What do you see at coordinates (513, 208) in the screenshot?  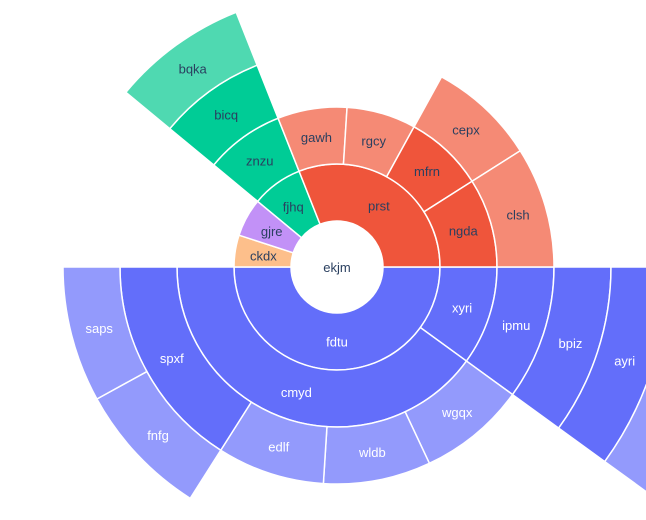 I see `segment-shape-clsh` at bounding box center [513, 208].